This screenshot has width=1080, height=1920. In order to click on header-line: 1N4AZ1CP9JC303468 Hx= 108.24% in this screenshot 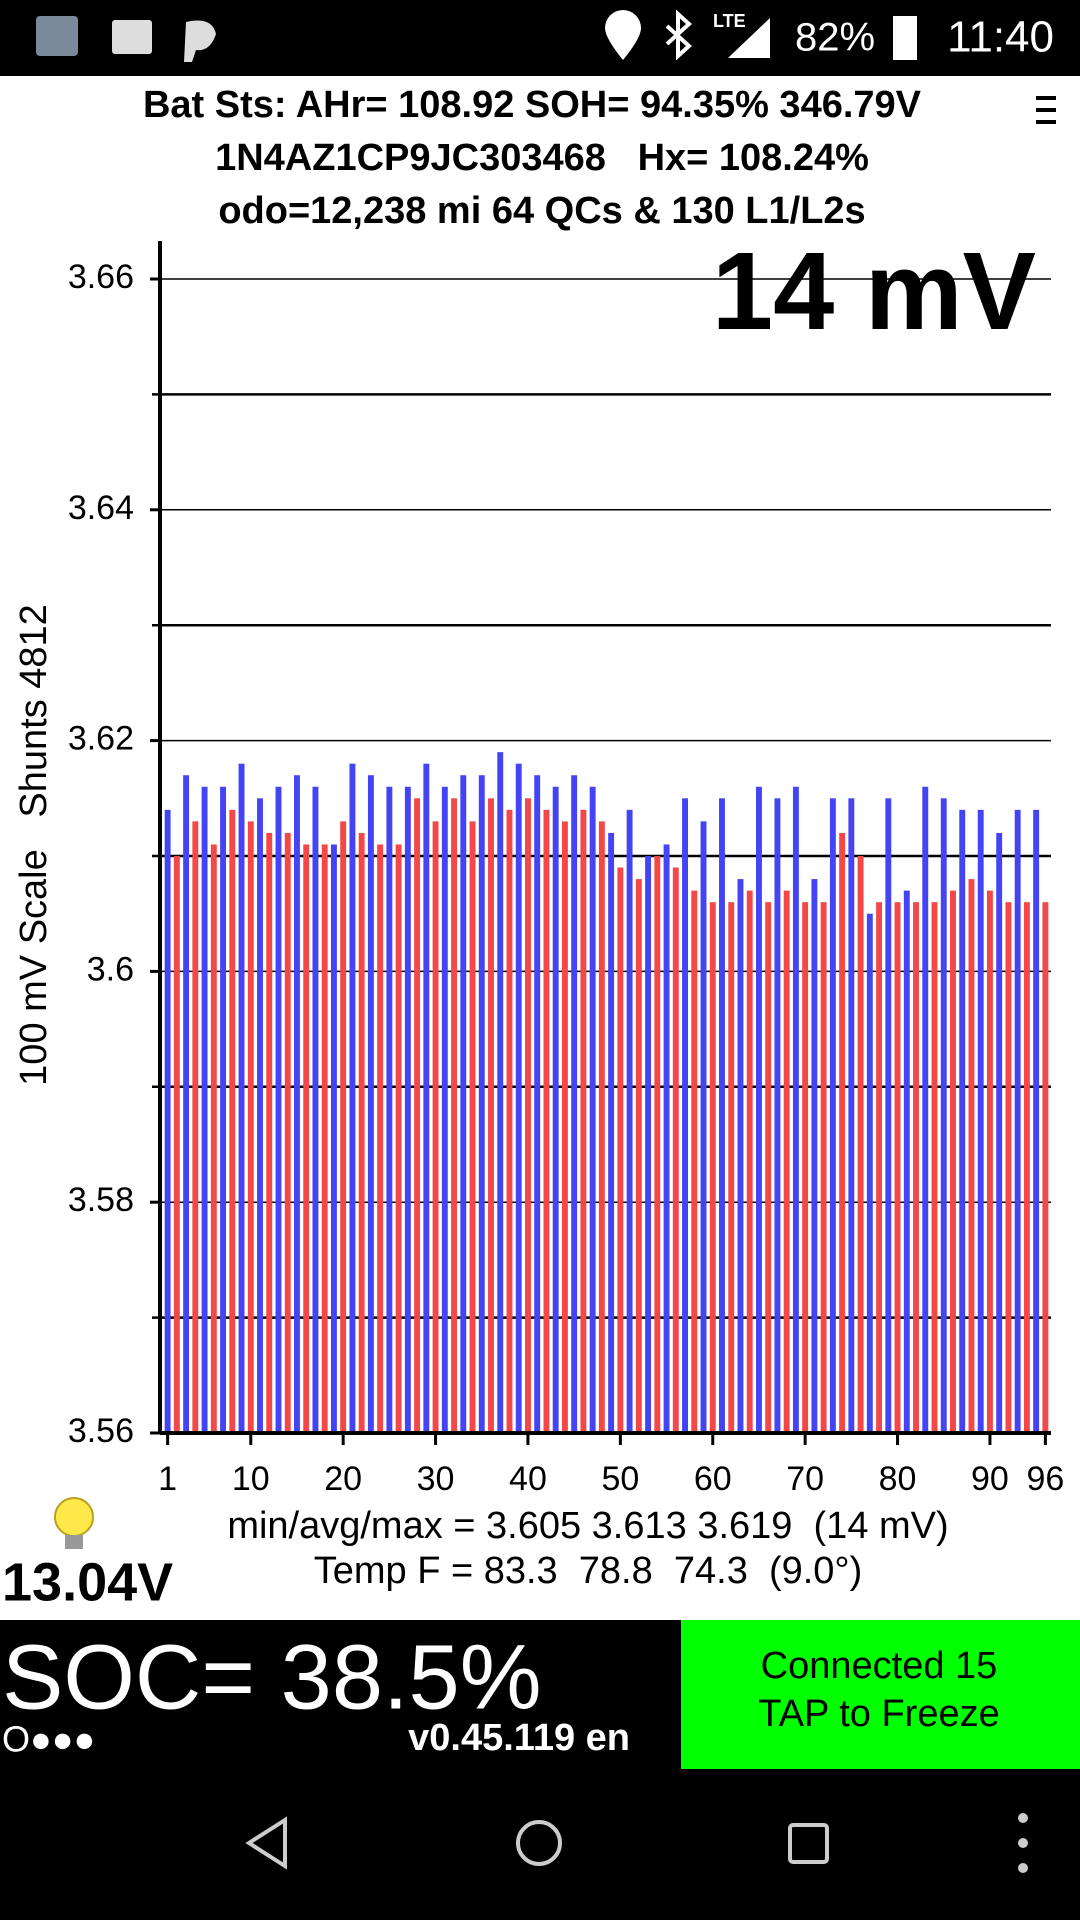, I will do `click(542, 158)`.